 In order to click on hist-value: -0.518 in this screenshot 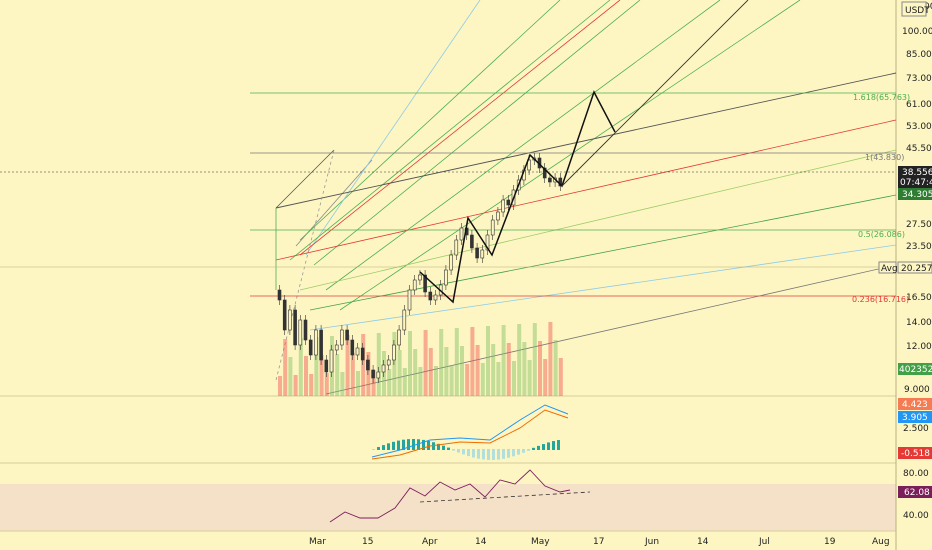, I will do `click(915, 454)`.